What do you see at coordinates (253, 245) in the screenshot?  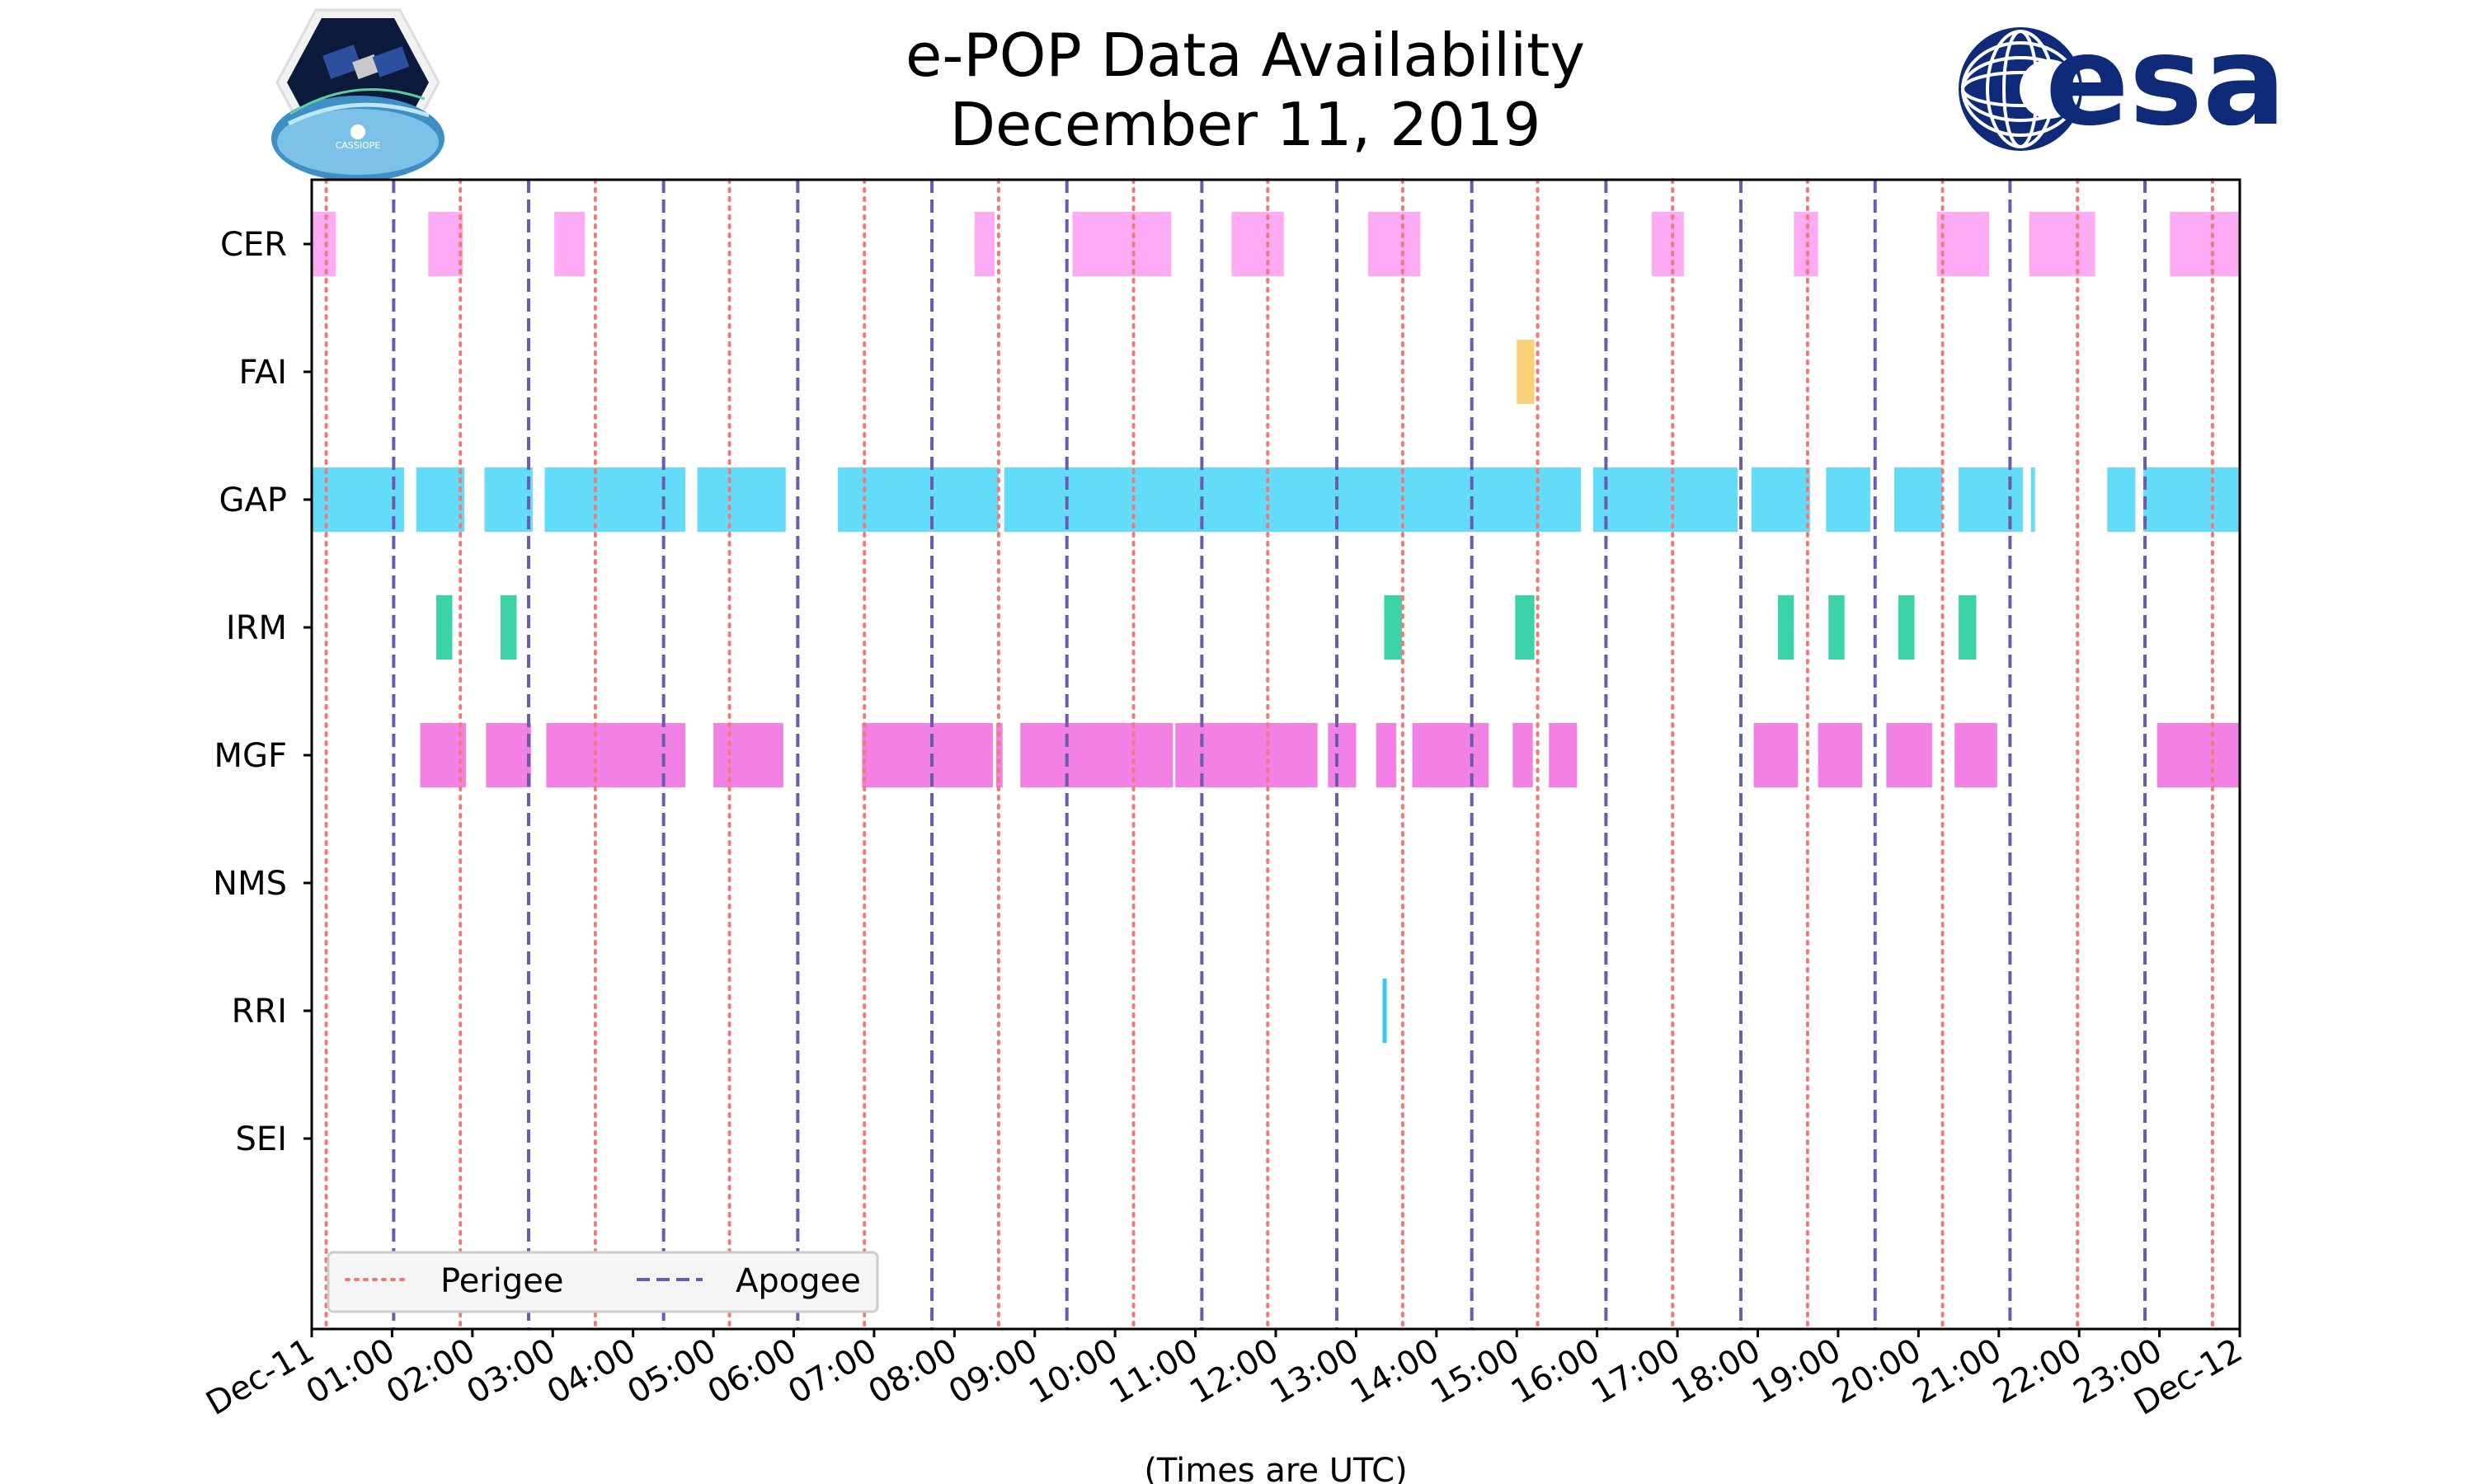 I see `y-tick-label-cer: CER` at bounding box center [253, 245].